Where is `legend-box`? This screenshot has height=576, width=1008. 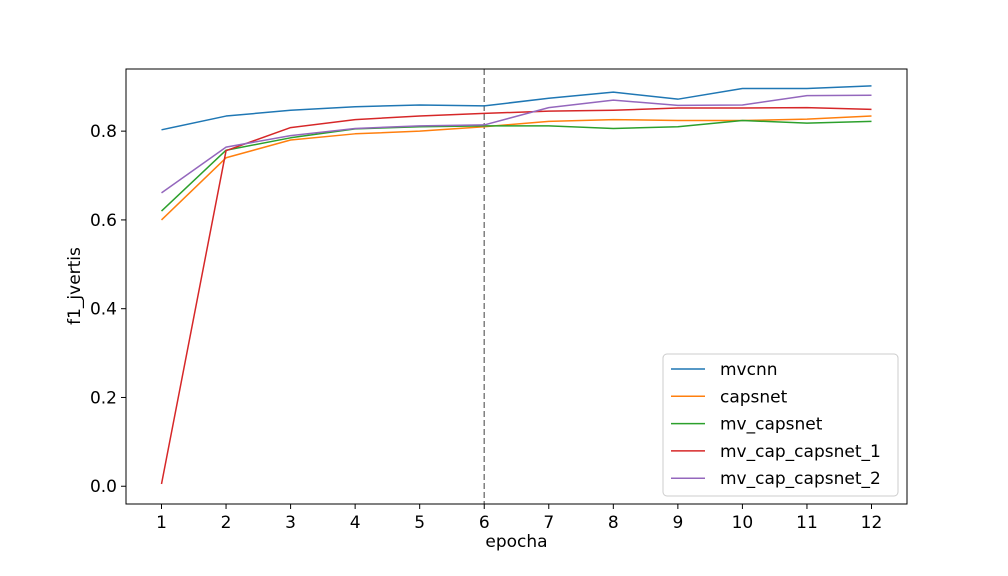 legend-box is located at coordinates (780, 425).